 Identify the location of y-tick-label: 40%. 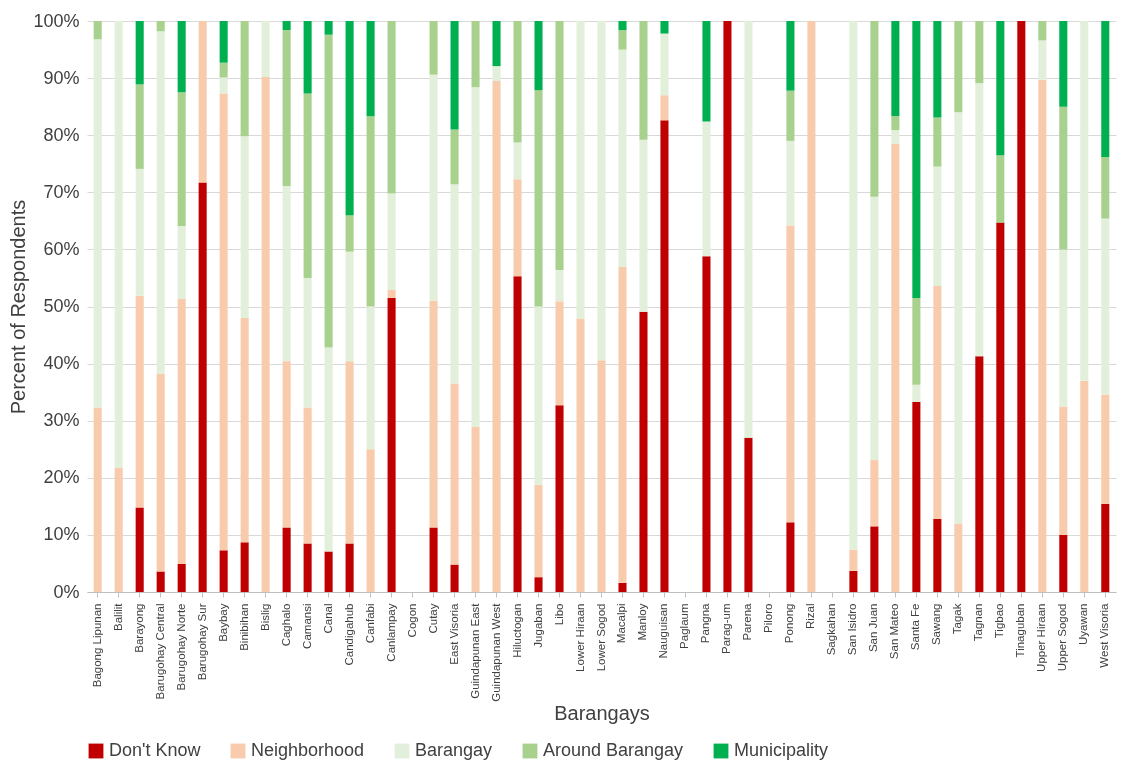
(61, 363).